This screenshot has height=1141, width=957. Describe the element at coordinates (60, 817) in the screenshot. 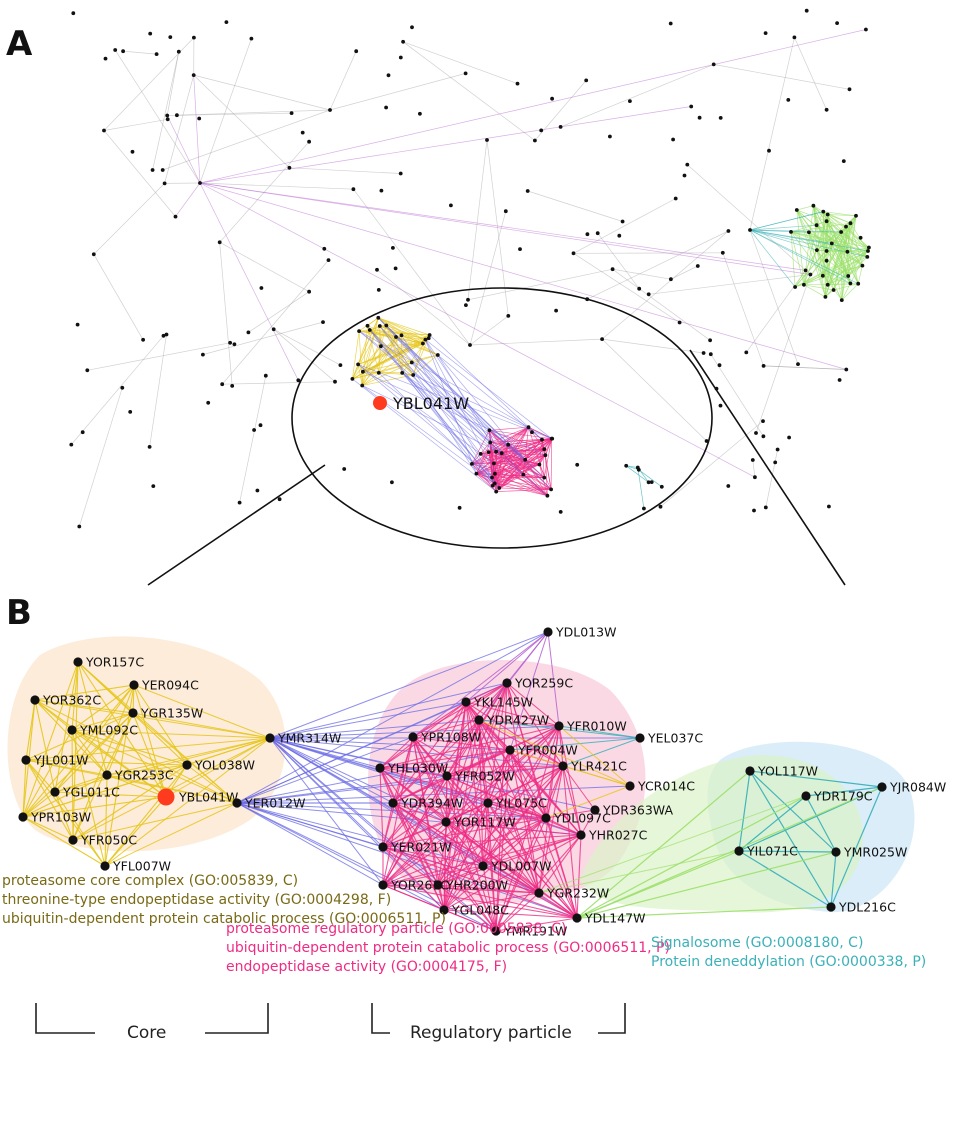

I see `protein-label: YPR103W` at that location.